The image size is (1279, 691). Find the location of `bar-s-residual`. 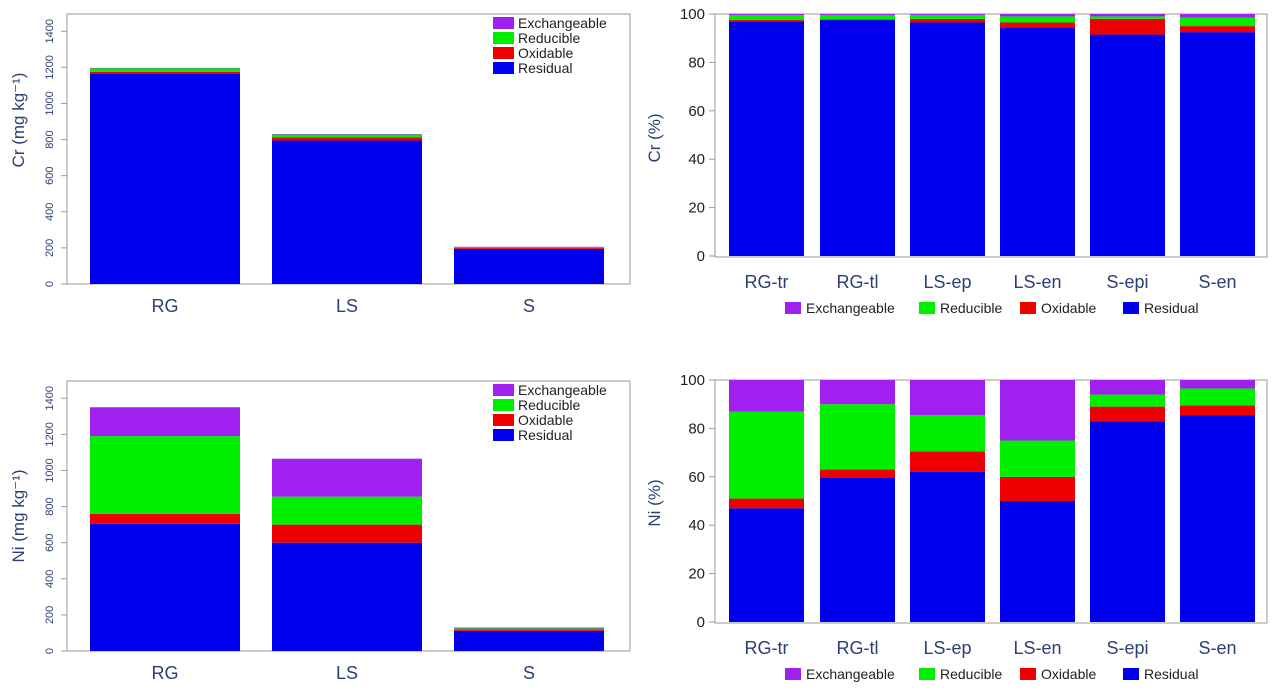

bar-s-residual is located at coordinates (529, 640).